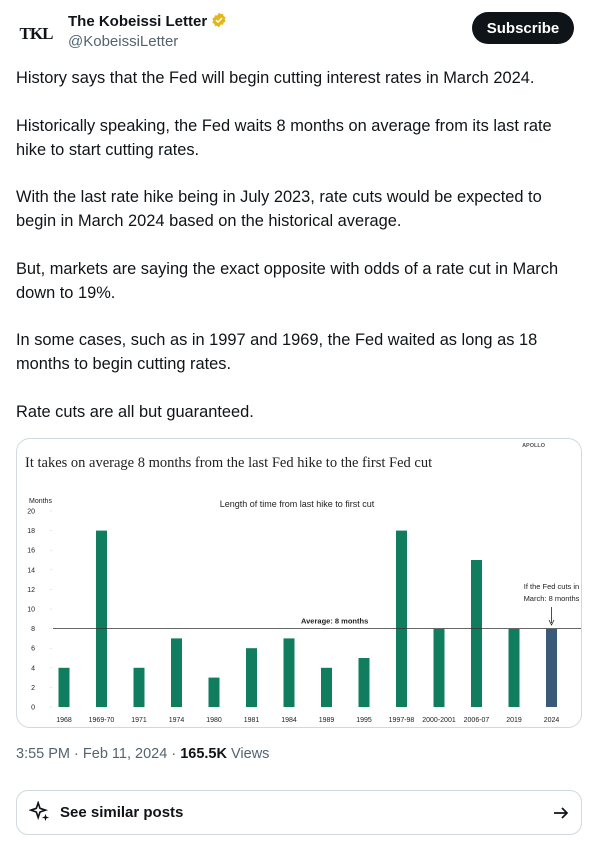 The image size is (598, 843). What do you see at coordinates (33, 649) in the screenshot?
I see `y-tick-label: 6` at bounding box center [33, 649].